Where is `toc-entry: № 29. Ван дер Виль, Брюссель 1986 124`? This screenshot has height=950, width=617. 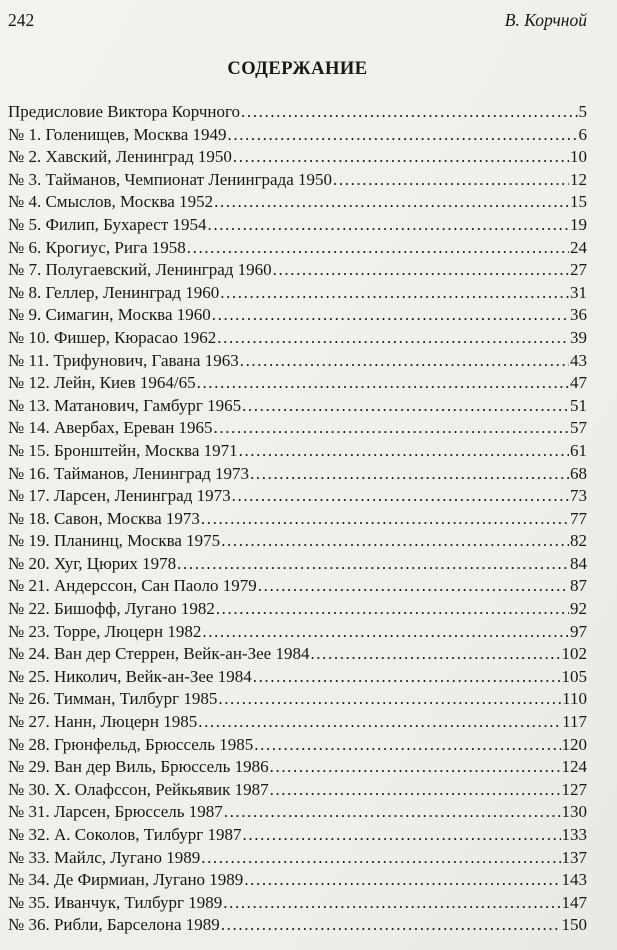 toc-entry: № 29. Ван дер Виль, Брюссель 1986 124 is located at coordinates (297, 768).